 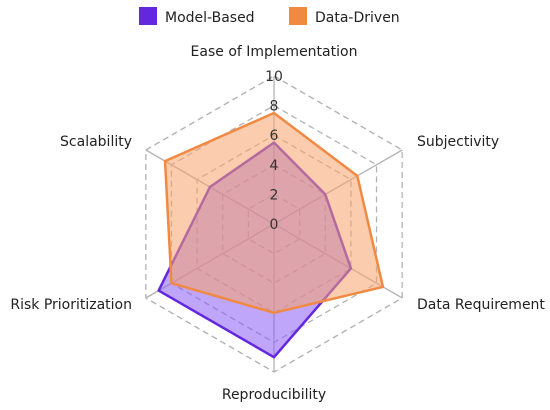 What do you see at coordinates (357, 18) in the screenshot?
I see `legend-label-data-driven: Data-Driven` at bounding box center [357, 18].